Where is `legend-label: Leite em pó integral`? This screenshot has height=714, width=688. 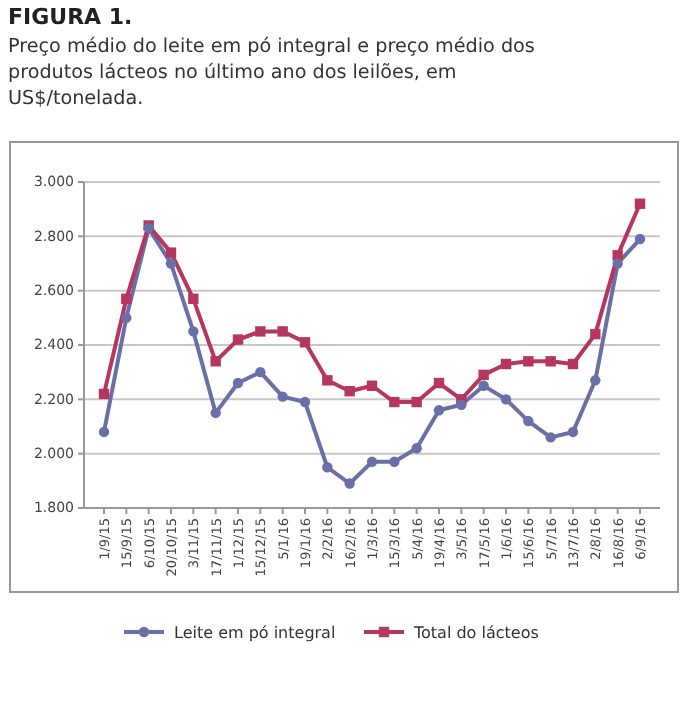 legend-label: Leite em pó integral is located at coordinates (255, 632).